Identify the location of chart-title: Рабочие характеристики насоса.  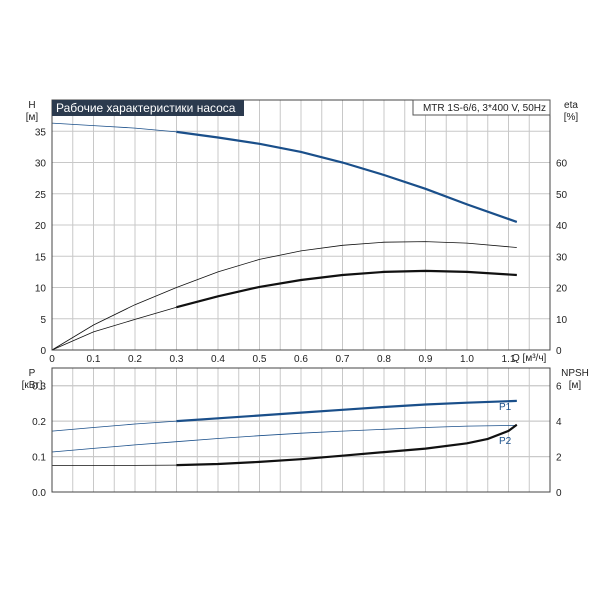
(146, 108).